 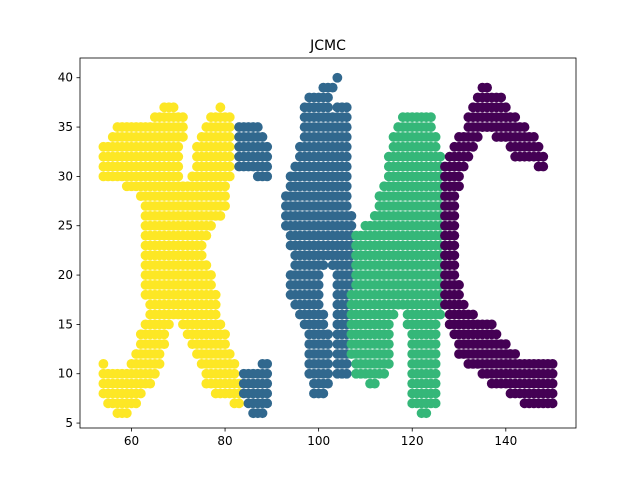 What do you see at coordinates (65, 374) in the screenshot?
I see `y-tick-label: 10` at bounding box center [65, 374].